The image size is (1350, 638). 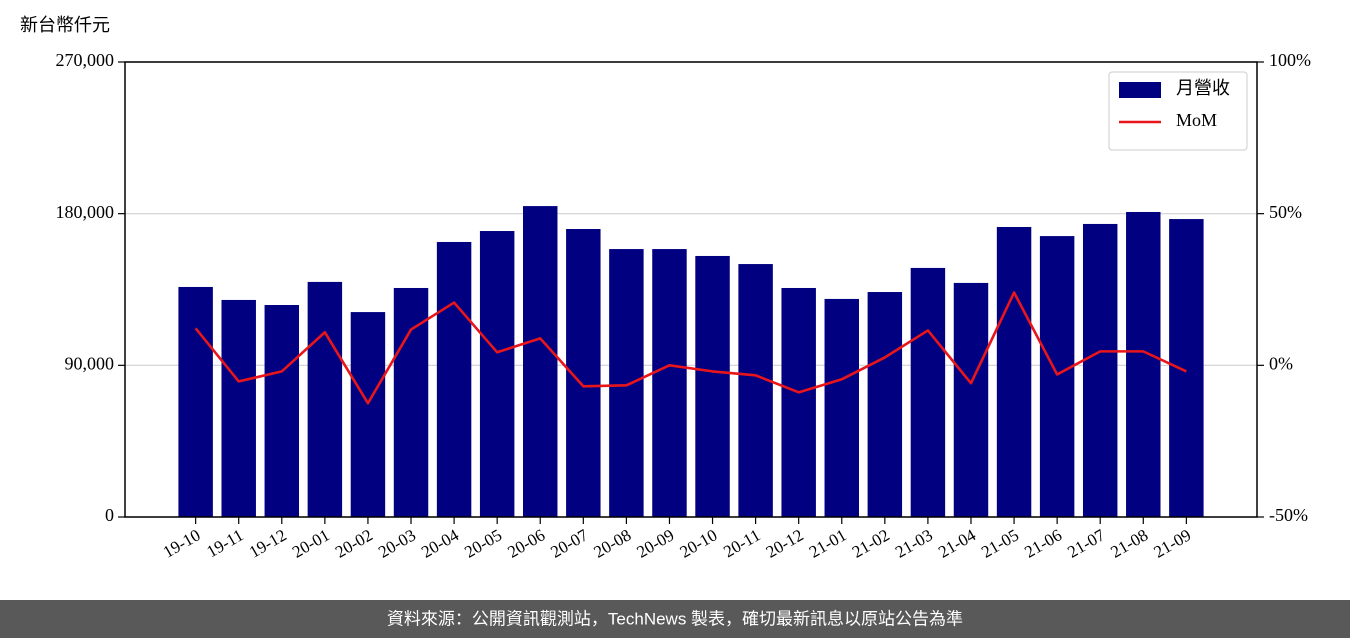 I want to click on x-tick-label: 21-08, so click(x=1129, y=543).